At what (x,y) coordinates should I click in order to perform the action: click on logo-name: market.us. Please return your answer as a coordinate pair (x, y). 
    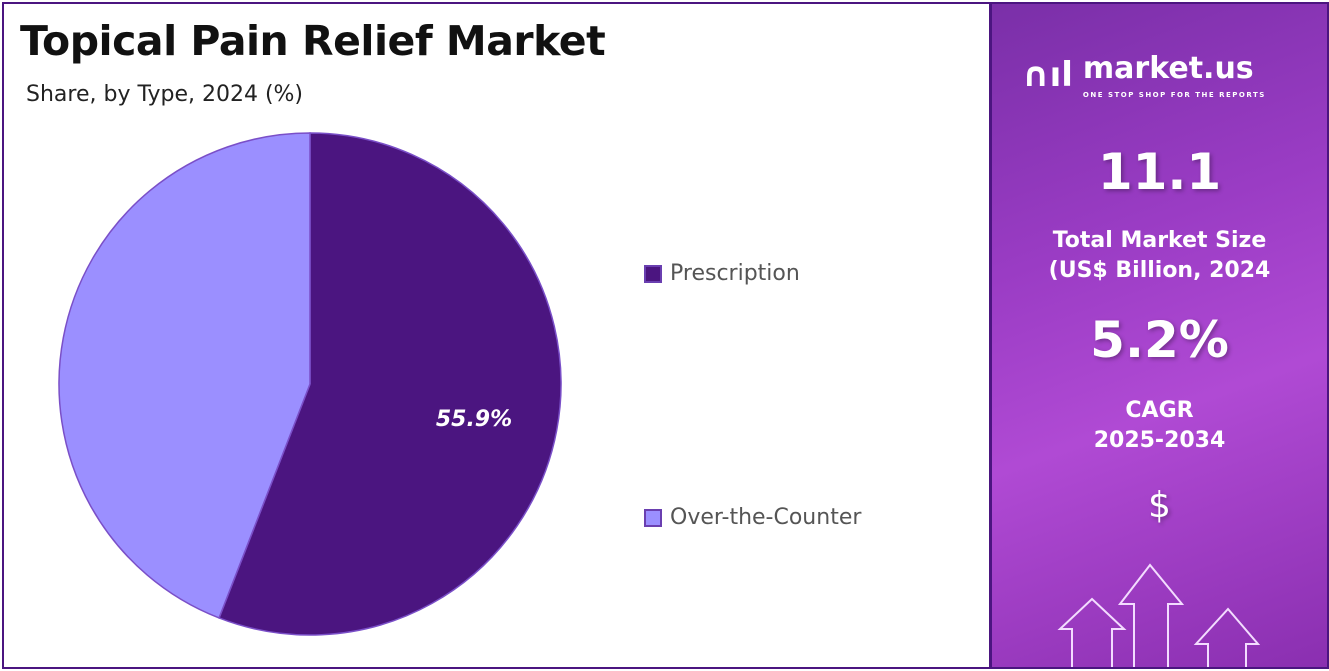
    Looking at the image, I should click on (1168, 68).